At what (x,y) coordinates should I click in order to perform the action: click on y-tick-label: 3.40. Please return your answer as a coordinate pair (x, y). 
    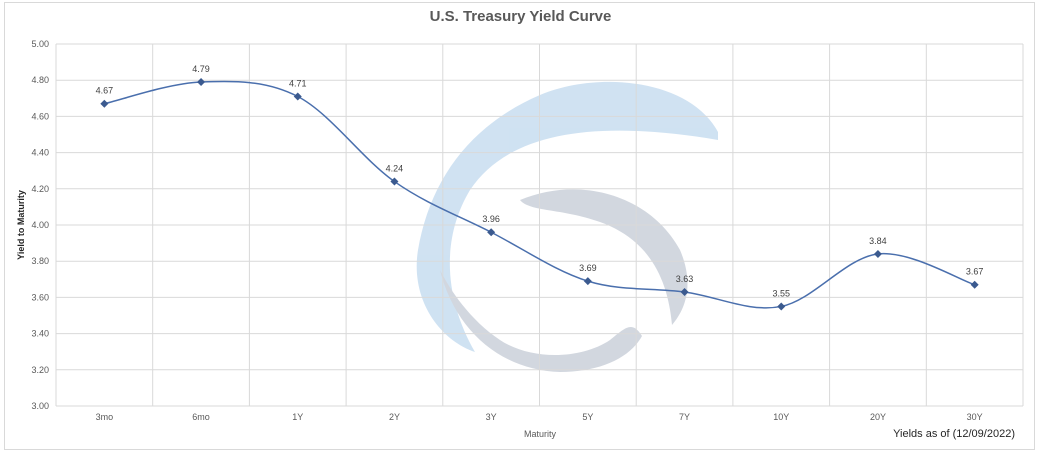
    Looking at the image, I should click on (40, 334).